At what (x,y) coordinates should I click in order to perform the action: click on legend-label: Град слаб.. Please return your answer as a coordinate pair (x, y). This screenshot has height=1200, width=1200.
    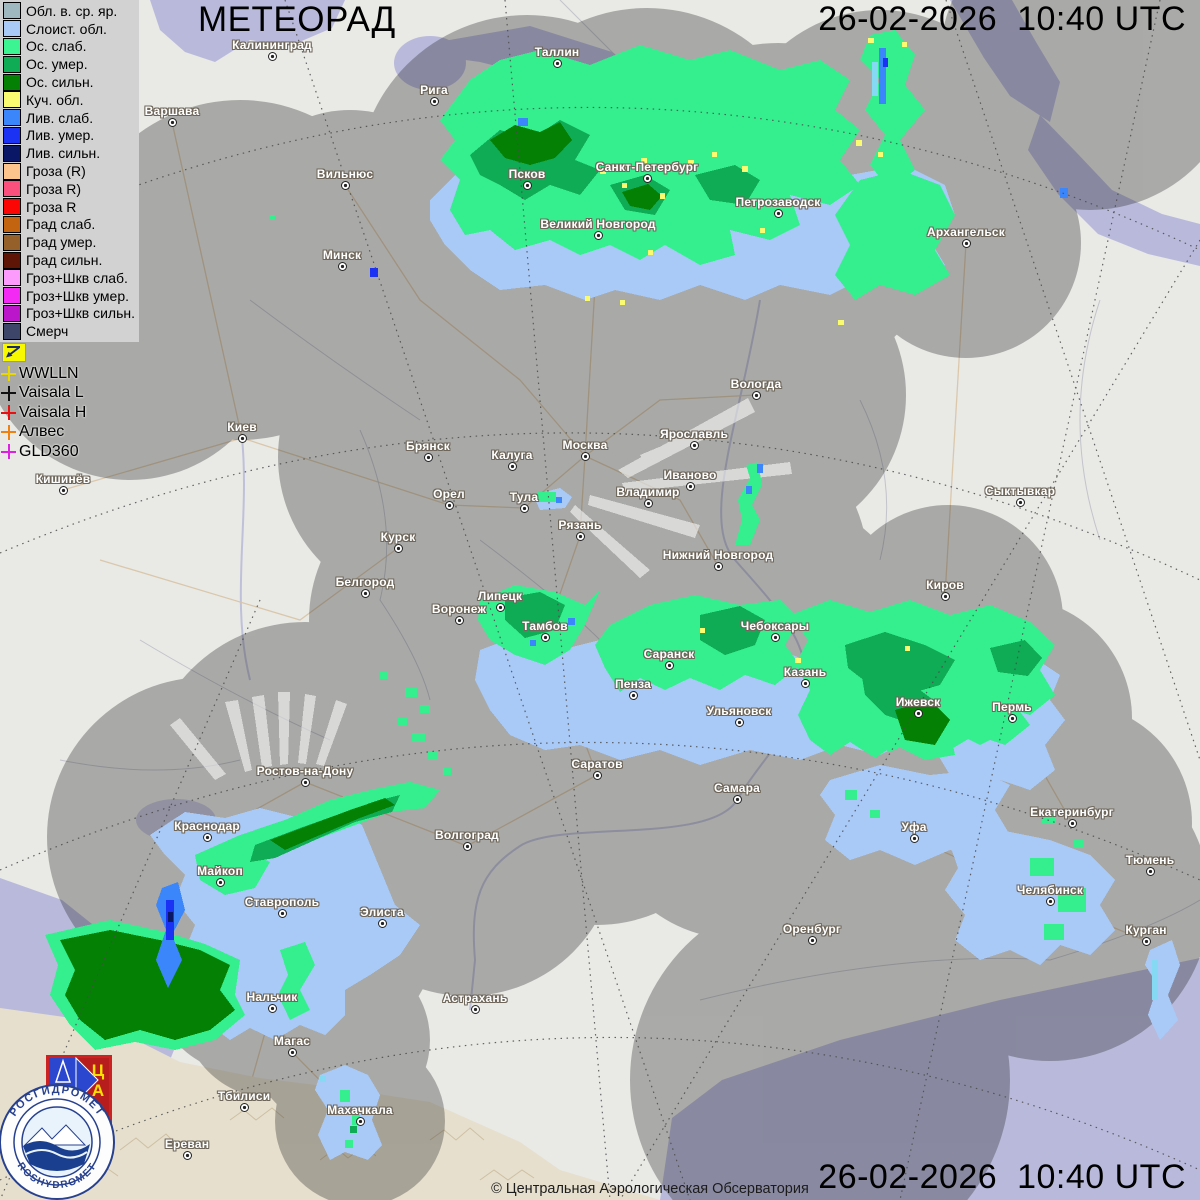
    Looking at the image, I should click on (61, 224).